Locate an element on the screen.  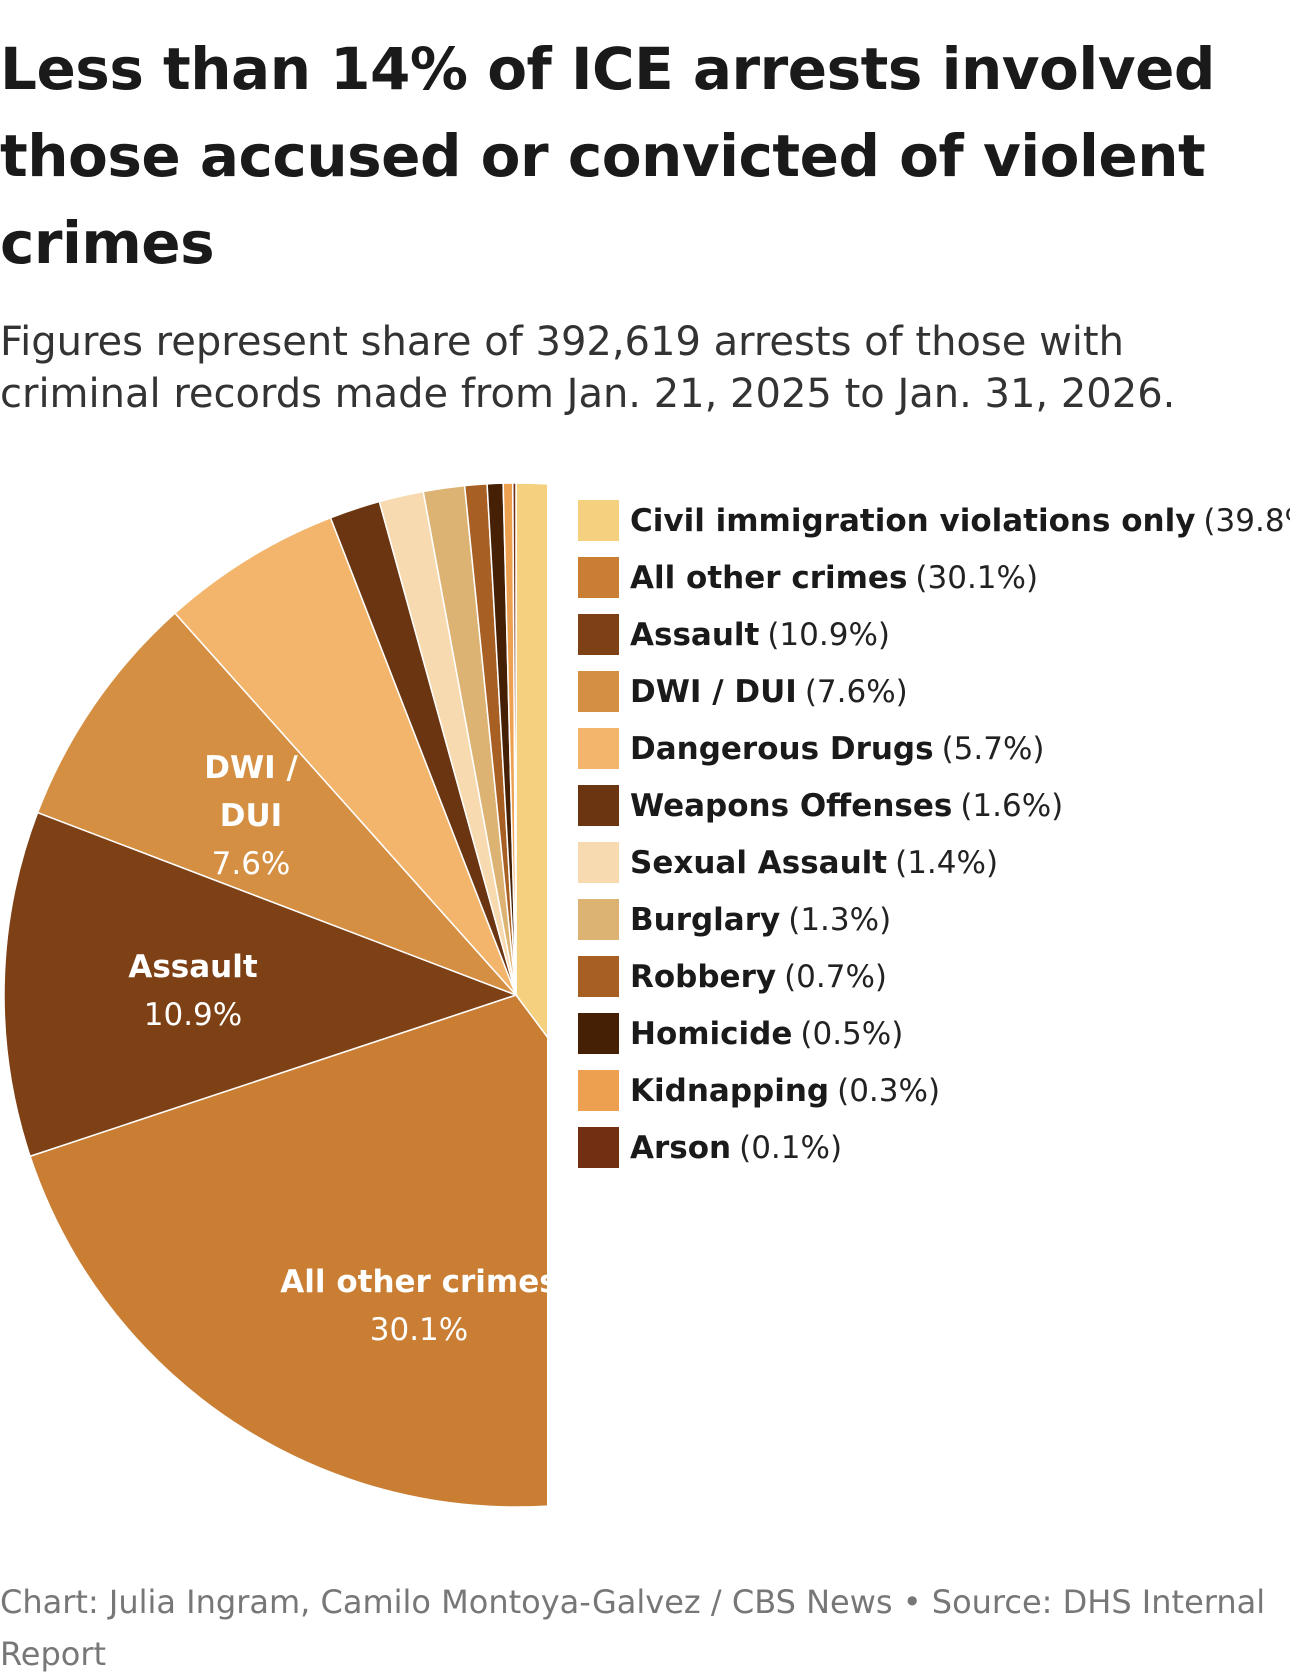
legend-item: All other crimes (30.1%) is located at coordinates (934, 577).